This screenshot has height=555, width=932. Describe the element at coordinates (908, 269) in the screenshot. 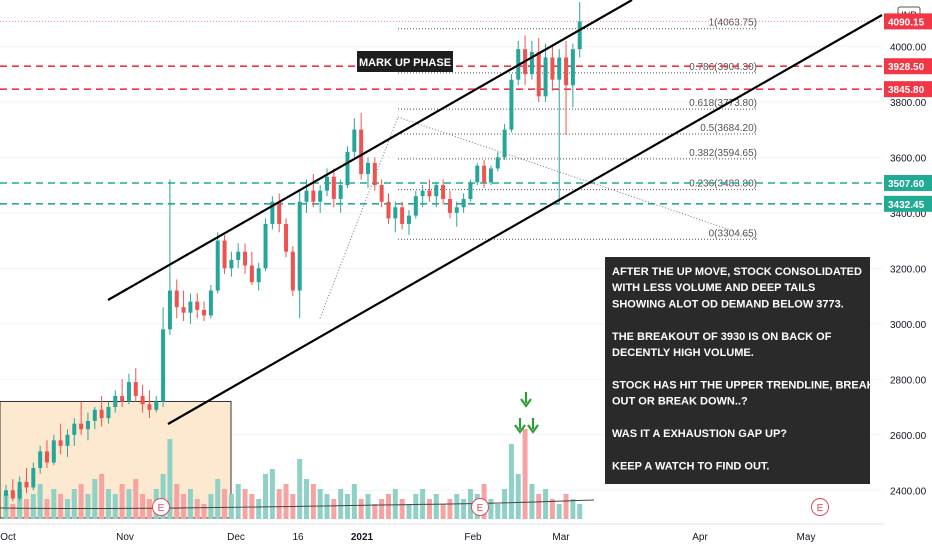

I see `price-tick-label: 3200.00` at that location.